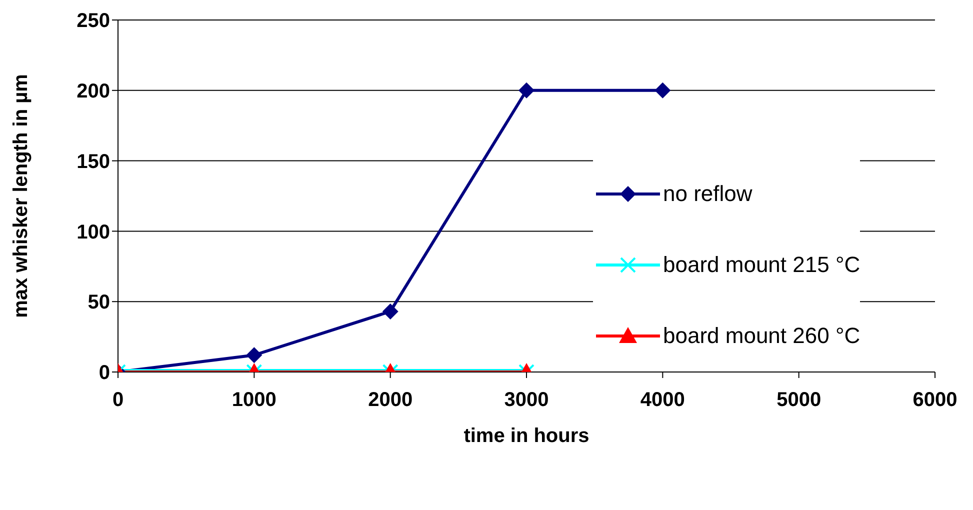  I want to click on y-tick-label: 150, so click(93, 161).